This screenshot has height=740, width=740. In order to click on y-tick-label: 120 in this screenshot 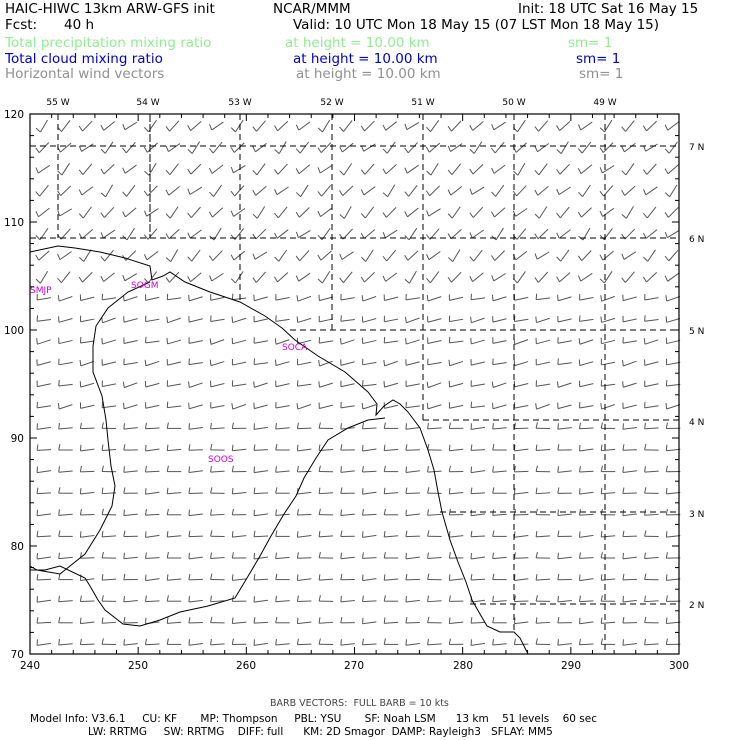, I will do `click(14, 115)`.